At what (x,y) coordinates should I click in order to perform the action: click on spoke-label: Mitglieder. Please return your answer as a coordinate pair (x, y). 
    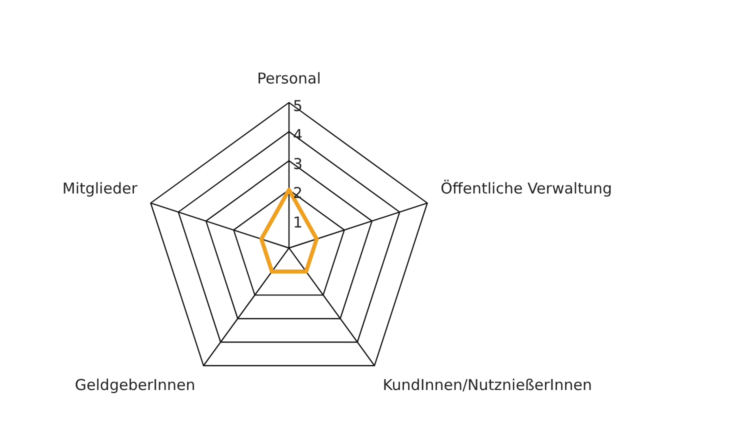
    Looking at the image, I should click on (100, 189).